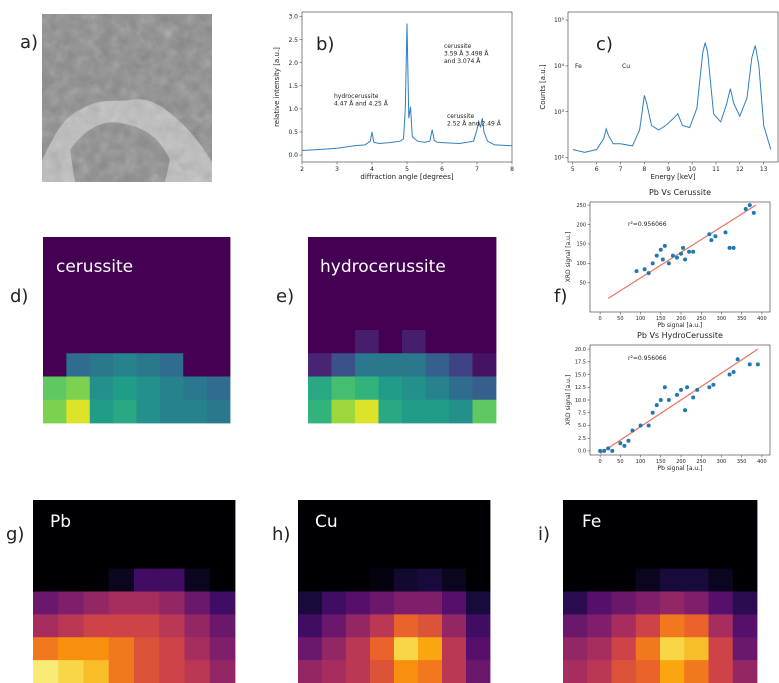 Image resolution: width=779 pixels, height=683 pixels. Describe the element at coordinates (620, 462) in the screenshot. I see `x-tick-label: 50` at that location.